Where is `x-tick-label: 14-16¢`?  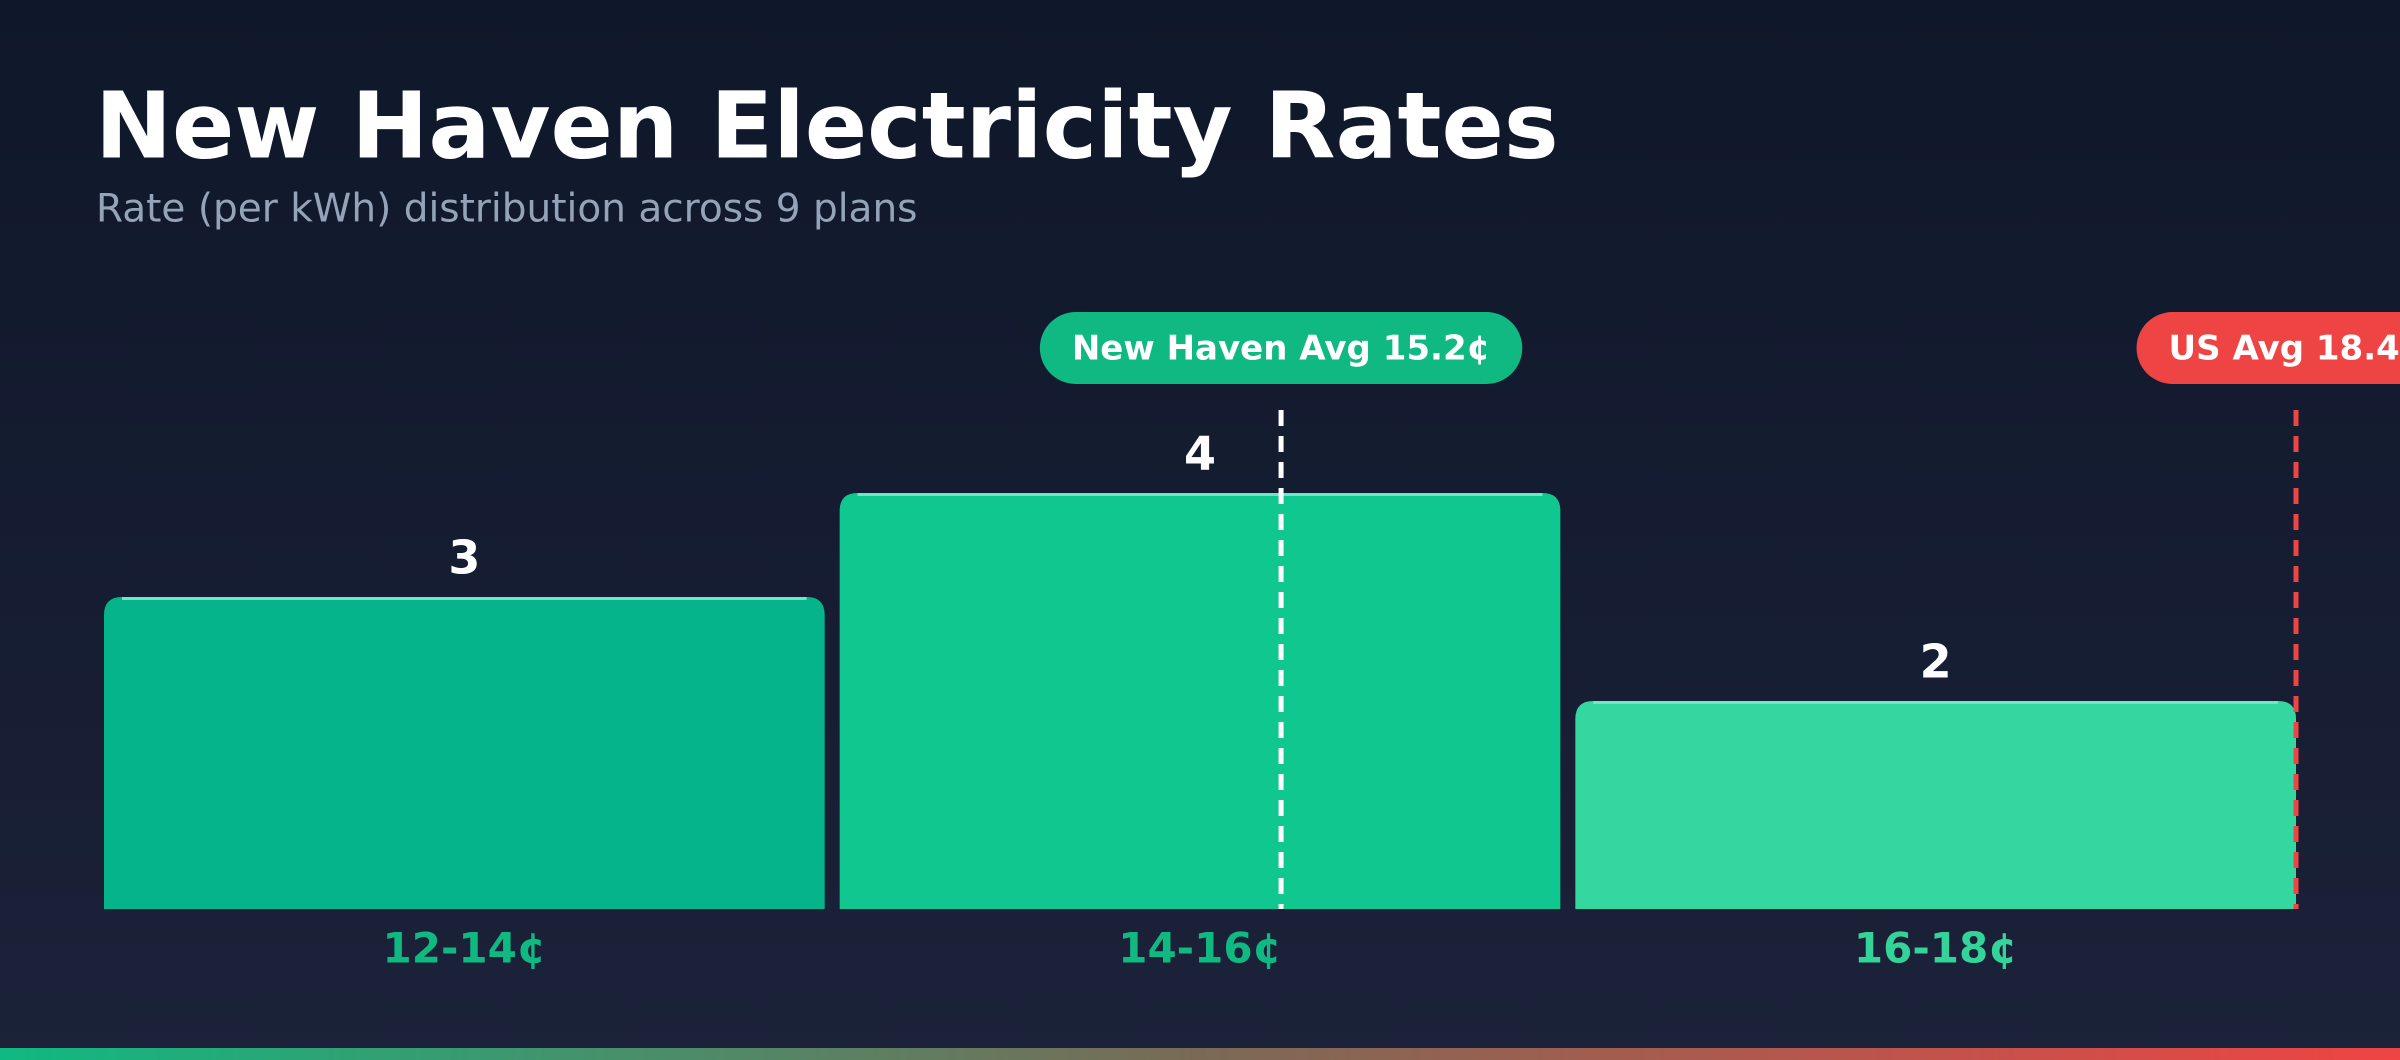
x-tick-label: 14-16¢ is located at coordinates (1200, 948).